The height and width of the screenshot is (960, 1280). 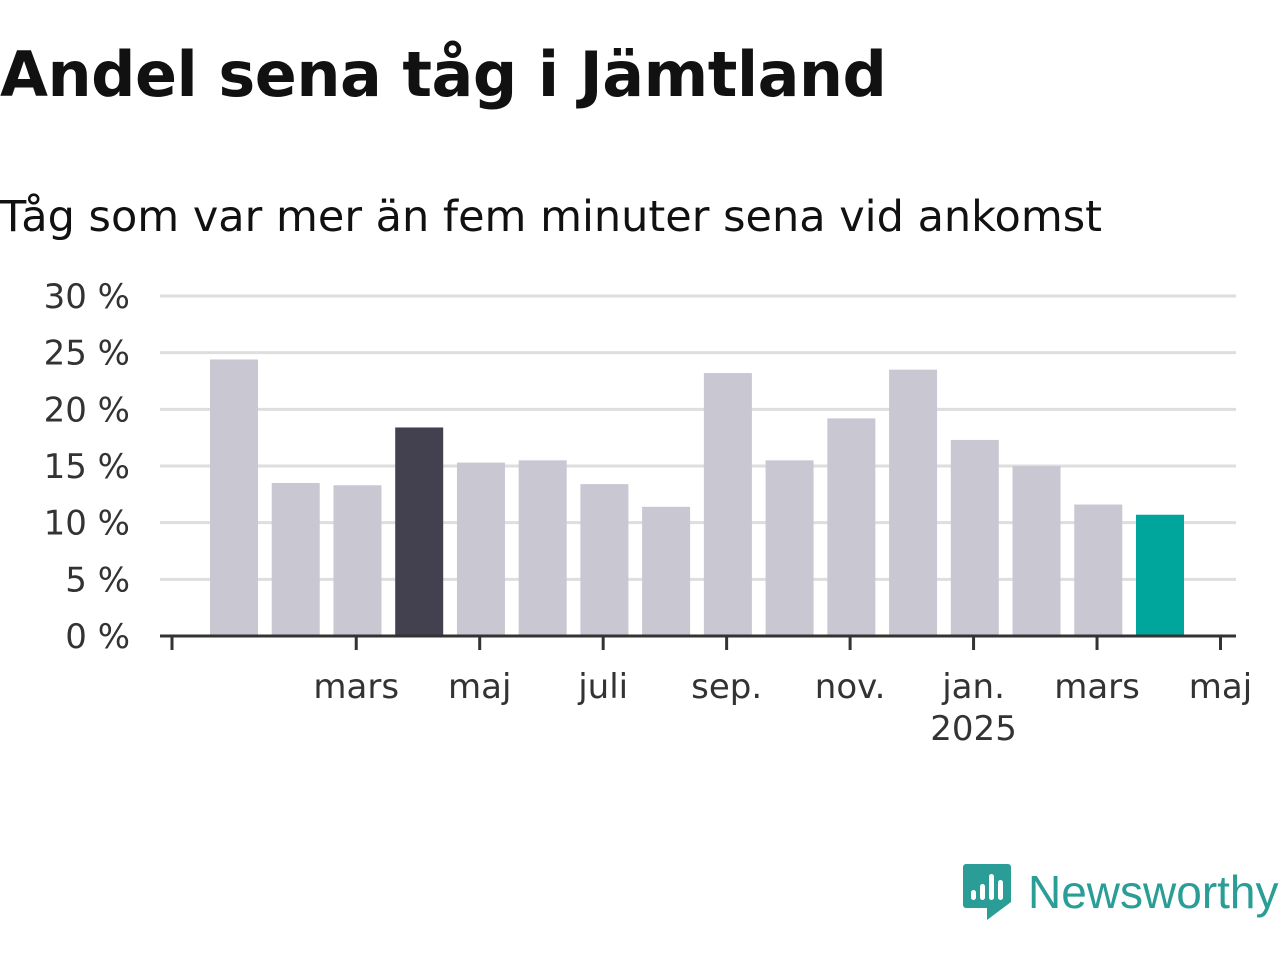 What do you see at coordinates (87, 524) in the screenshot?
I see `y-tick-label: 10 %` at bounding box center [87, 524].